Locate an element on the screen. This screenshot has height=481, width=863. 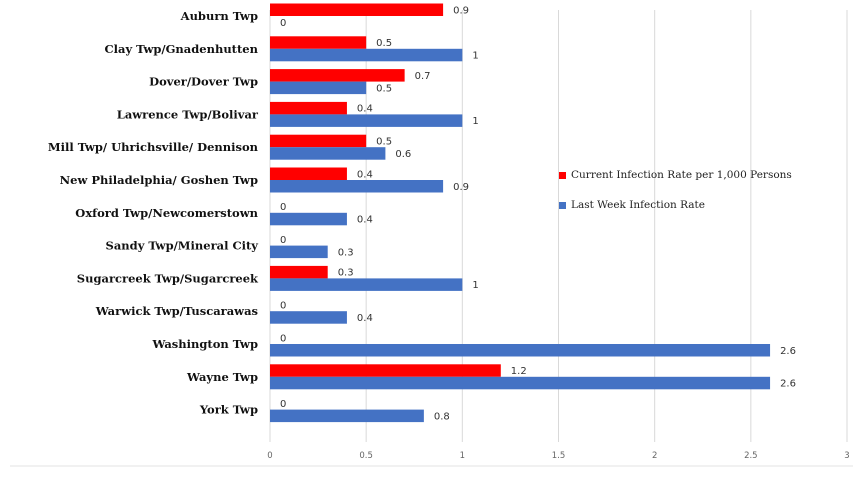
x-tick-label: 0.5 is located at coordinates (366, 456).